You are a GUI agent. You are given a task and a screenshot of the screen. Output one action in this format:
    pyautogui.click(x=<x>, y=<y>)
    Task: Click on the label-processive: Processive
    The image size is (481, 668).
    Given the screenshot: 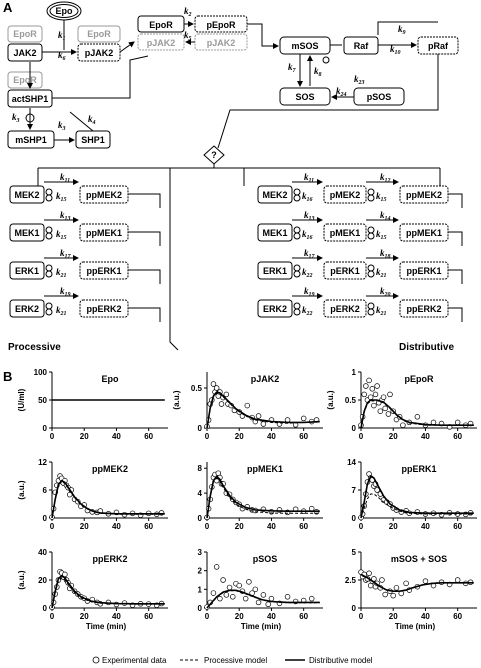 What is the action you would take?
    pyautogui.click(x=34, y=347)
    